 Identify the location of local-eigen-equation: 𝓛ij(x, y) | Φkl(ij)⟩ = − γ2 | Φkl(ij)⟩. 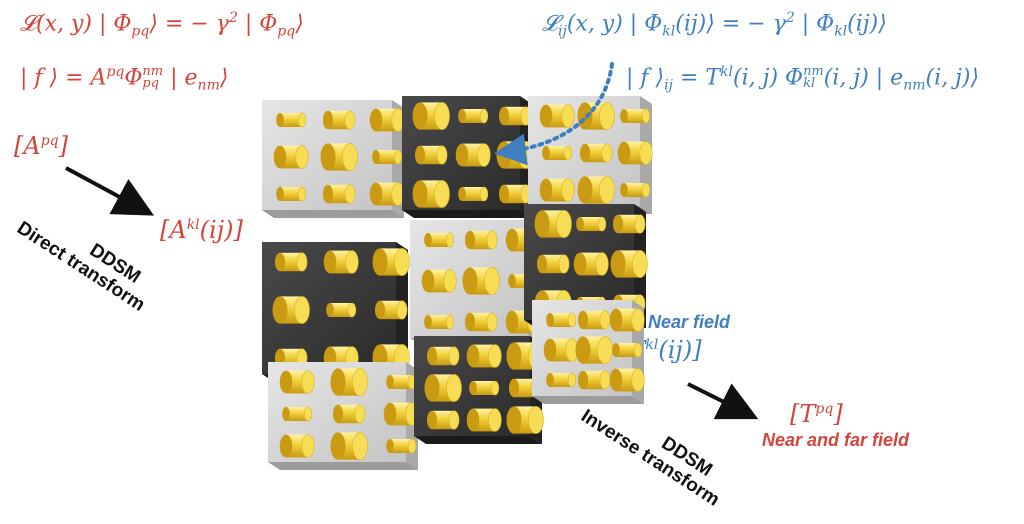
(714, 25).